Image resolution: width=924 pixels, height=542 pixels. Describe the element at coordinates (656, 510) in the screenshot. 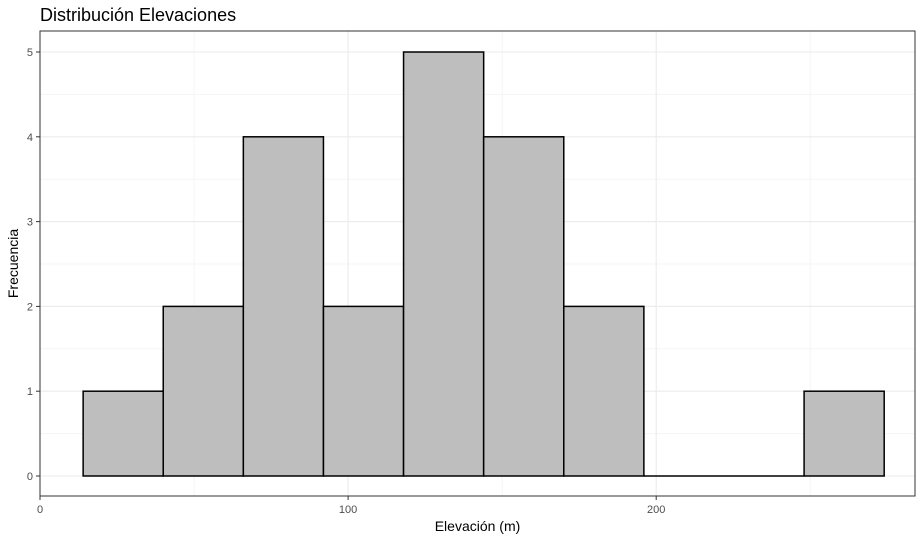

I see `x-tick-label: 200` at that location.